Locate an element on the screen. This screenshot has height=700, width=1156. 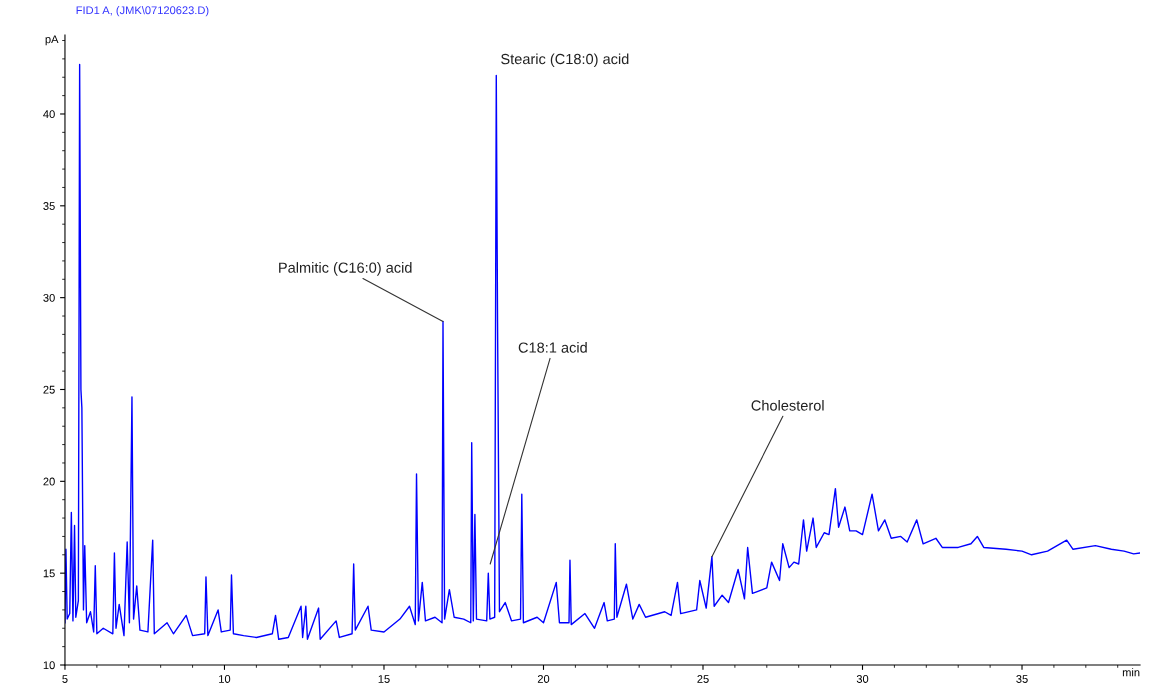
x-axis-title: min is located at coordinates (1131, 672).